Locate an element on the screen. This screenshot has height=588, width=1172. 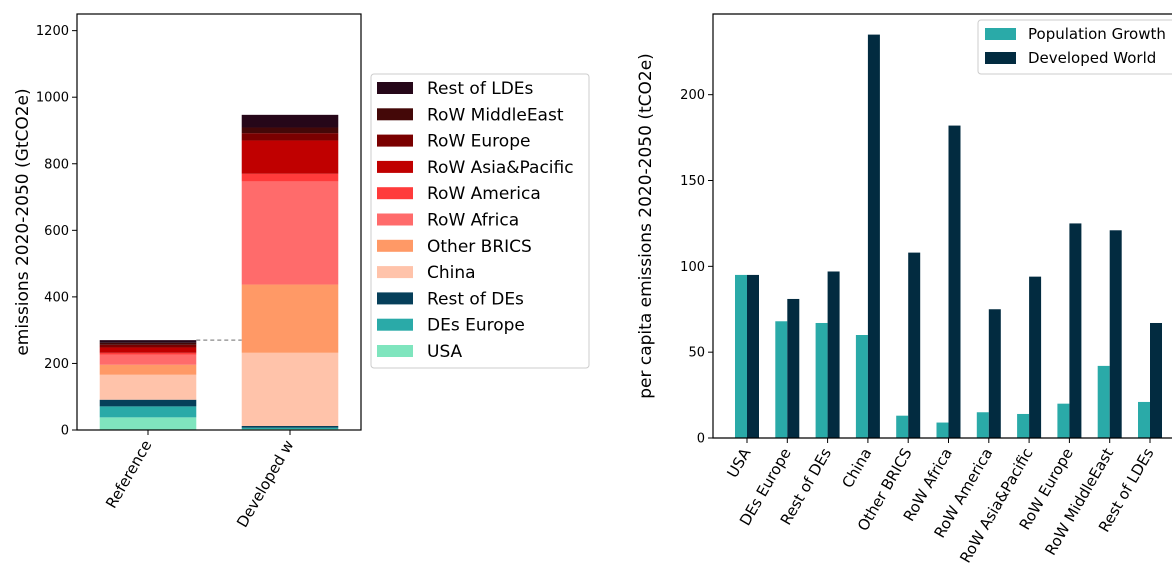
x-tick-label: Developed w is located at coordinates (265, 483).